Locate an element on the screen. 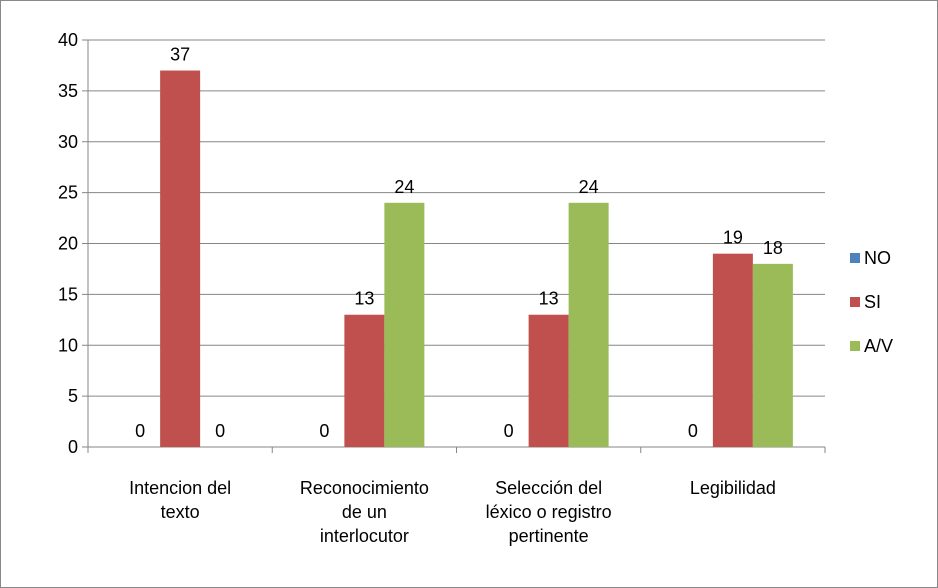 This screenshot has height=588, width=938. legend-label: NO is located at coordinates (877, 258).